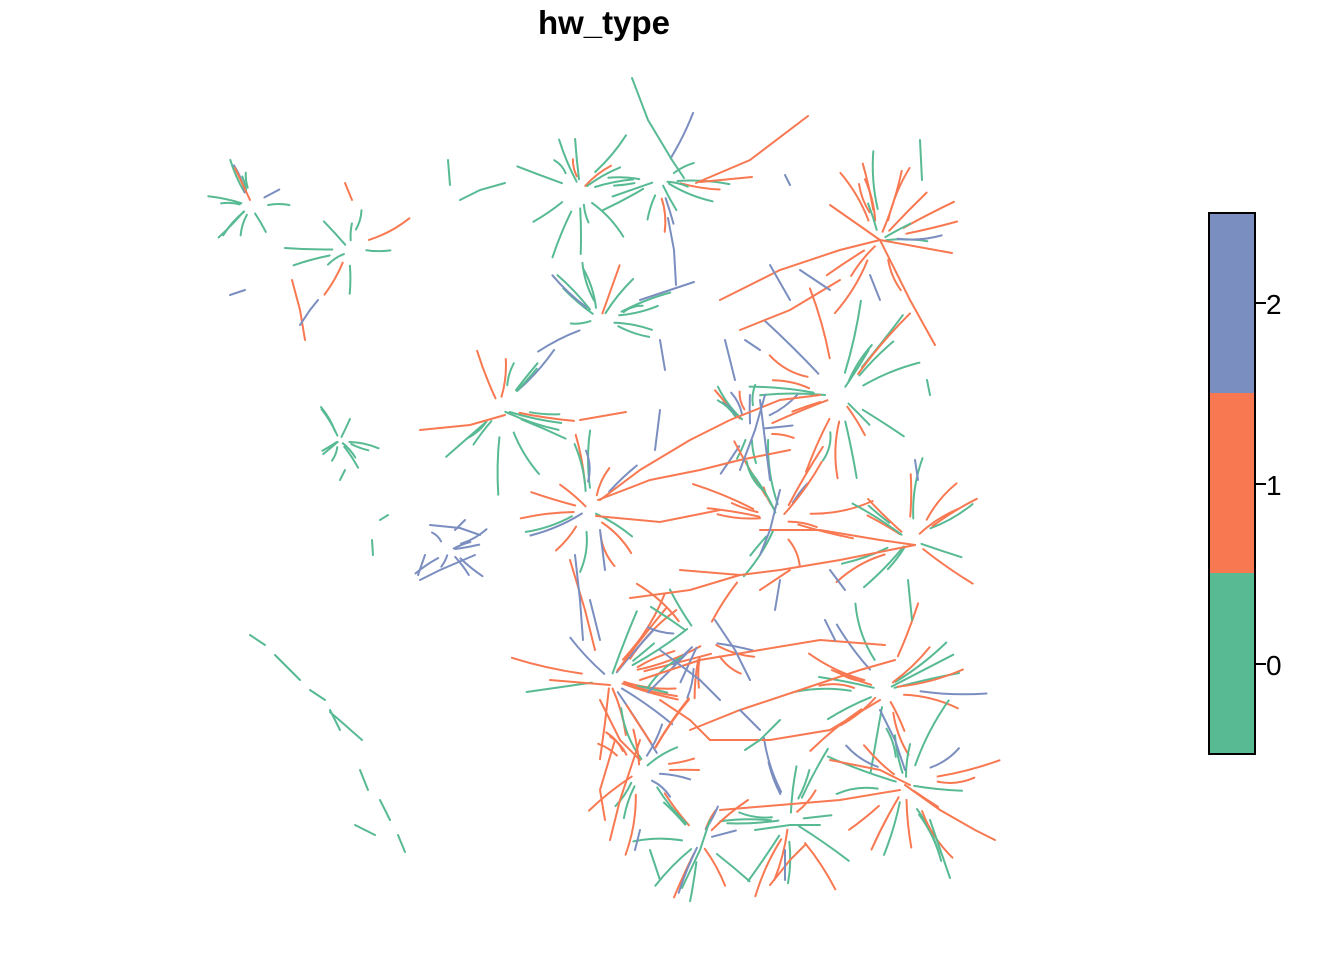  What do you see at coordinates (1274, 485) in the screenshot?
I see `legend-label-1: 1` at bounding box center [1274, 485].